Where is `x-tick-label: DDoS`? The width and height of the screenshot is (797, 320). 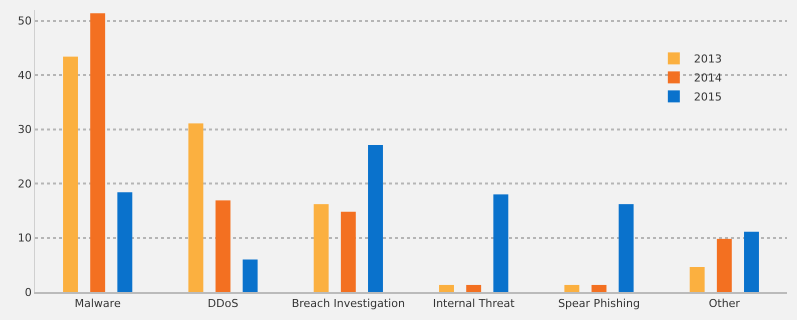
x-tick-label: DDoS is located at coordinates (223, 303).